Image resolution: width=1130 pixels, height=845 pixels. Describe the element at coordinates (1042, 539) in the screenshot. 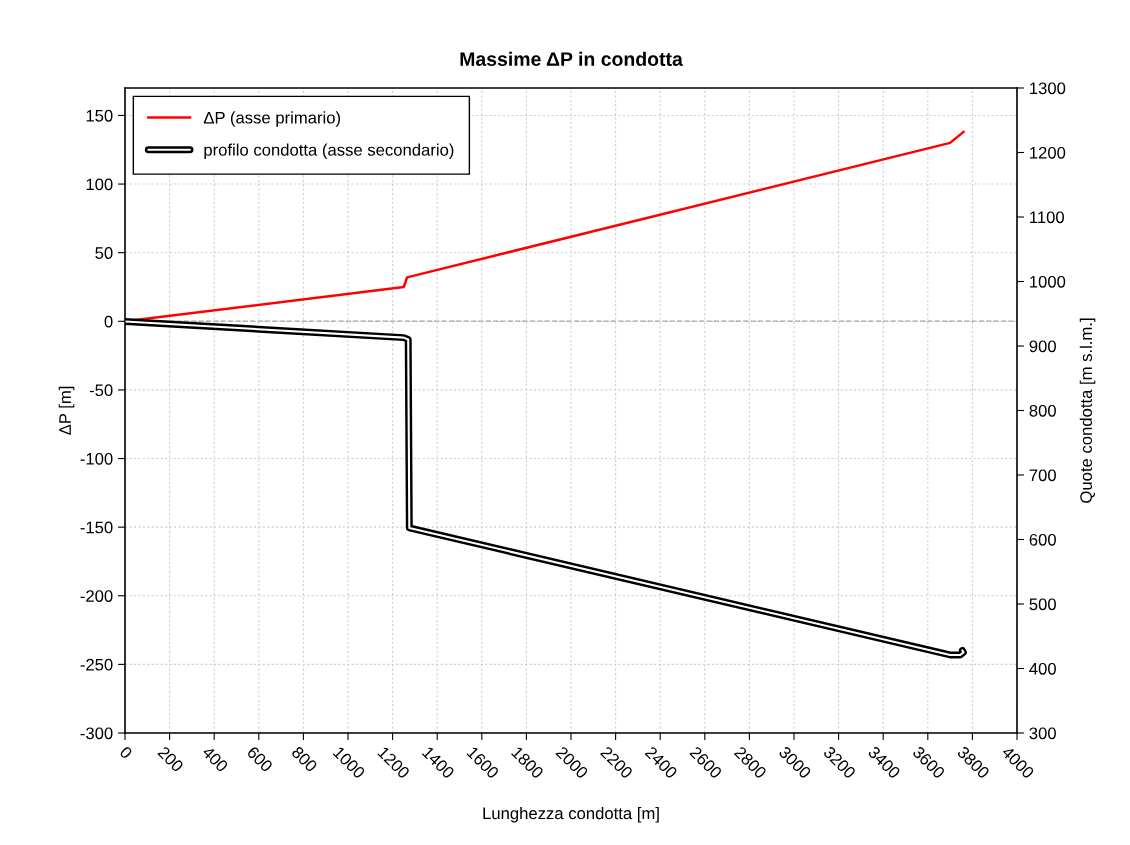

I see `y2-tick-label: 600` at that location.